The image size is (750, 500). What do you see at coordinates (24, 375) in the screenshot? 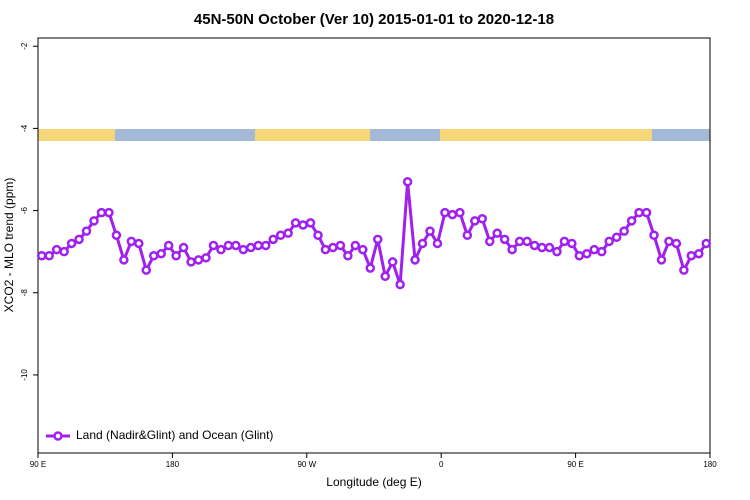
I see `y-tick-label: -10` at bounding box center [24, 375].